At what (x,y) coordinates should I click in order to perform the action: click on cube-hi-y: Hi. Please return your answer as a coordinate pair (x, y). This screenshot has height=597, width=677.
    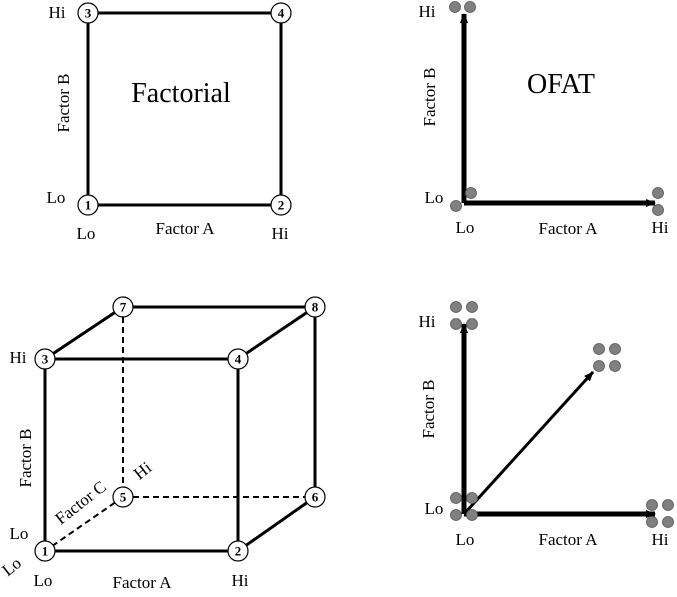
    Looking at the image, I should click on (18, 357).